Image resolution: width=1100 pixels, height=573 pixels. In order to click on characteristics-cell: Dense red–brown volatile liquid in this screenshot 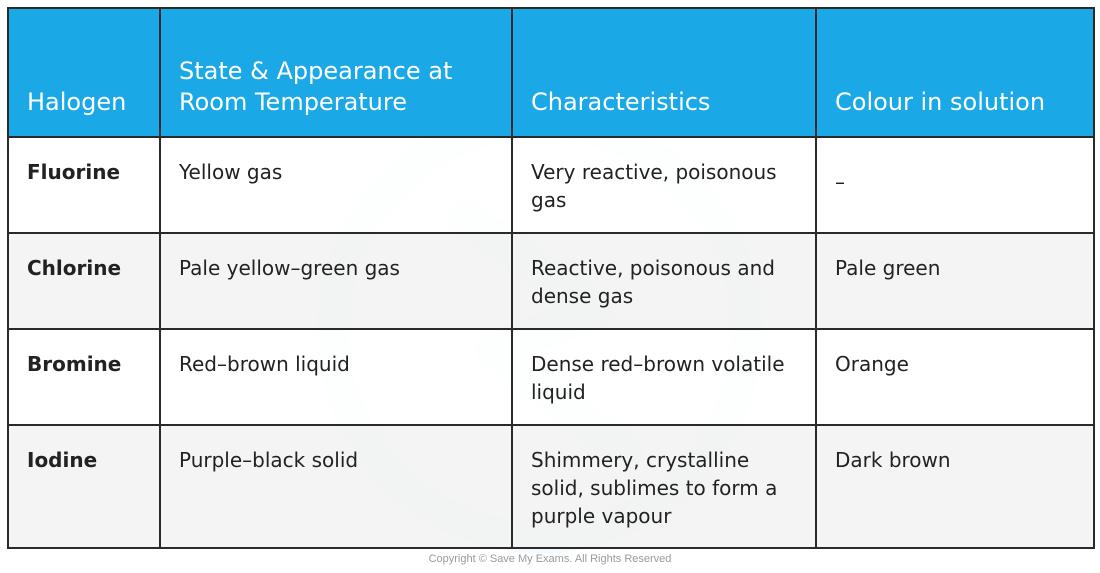, I will do `click(664, 377)`.